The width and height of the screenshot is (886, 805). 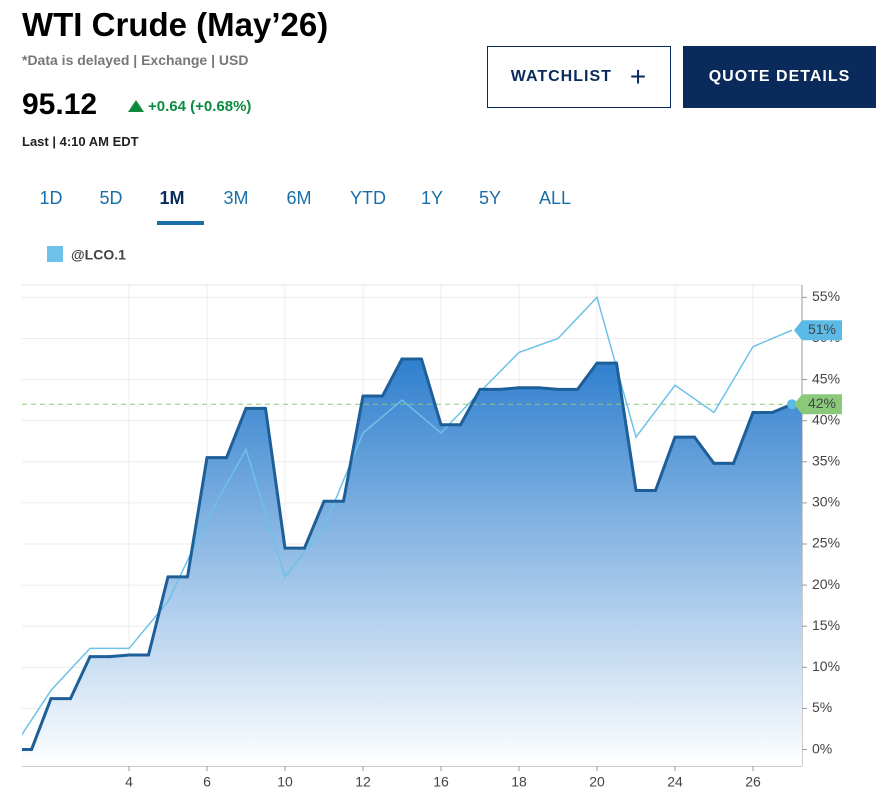 I want to click on y-tick-label: 30%, so click(x=826, y=502).